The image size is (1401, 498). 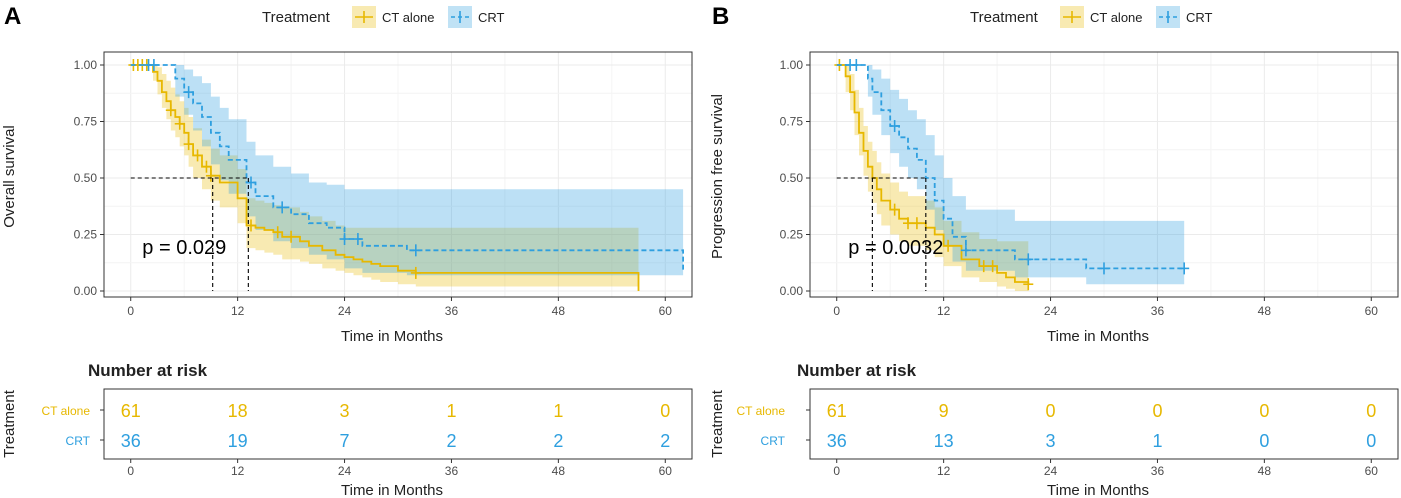 What do you see at coordinates (1158, 311) in the screenshot?
I see `x-tick-label: 36` at bounding box center [1158, 311].